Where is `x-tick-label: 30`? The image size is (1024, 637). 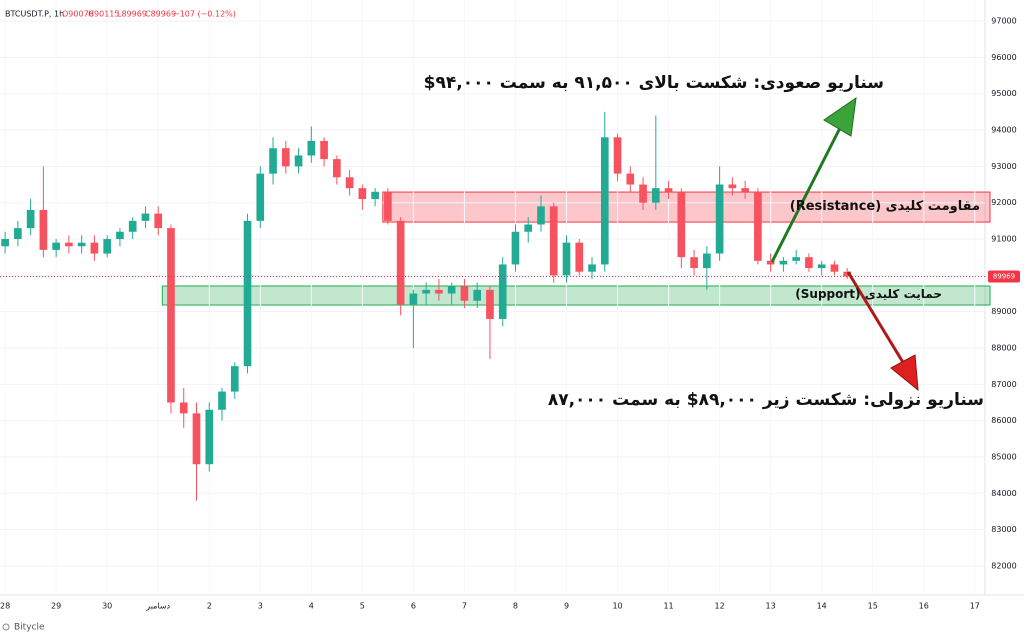
x-tick-label: 30 is located at coordinates (107, 606).